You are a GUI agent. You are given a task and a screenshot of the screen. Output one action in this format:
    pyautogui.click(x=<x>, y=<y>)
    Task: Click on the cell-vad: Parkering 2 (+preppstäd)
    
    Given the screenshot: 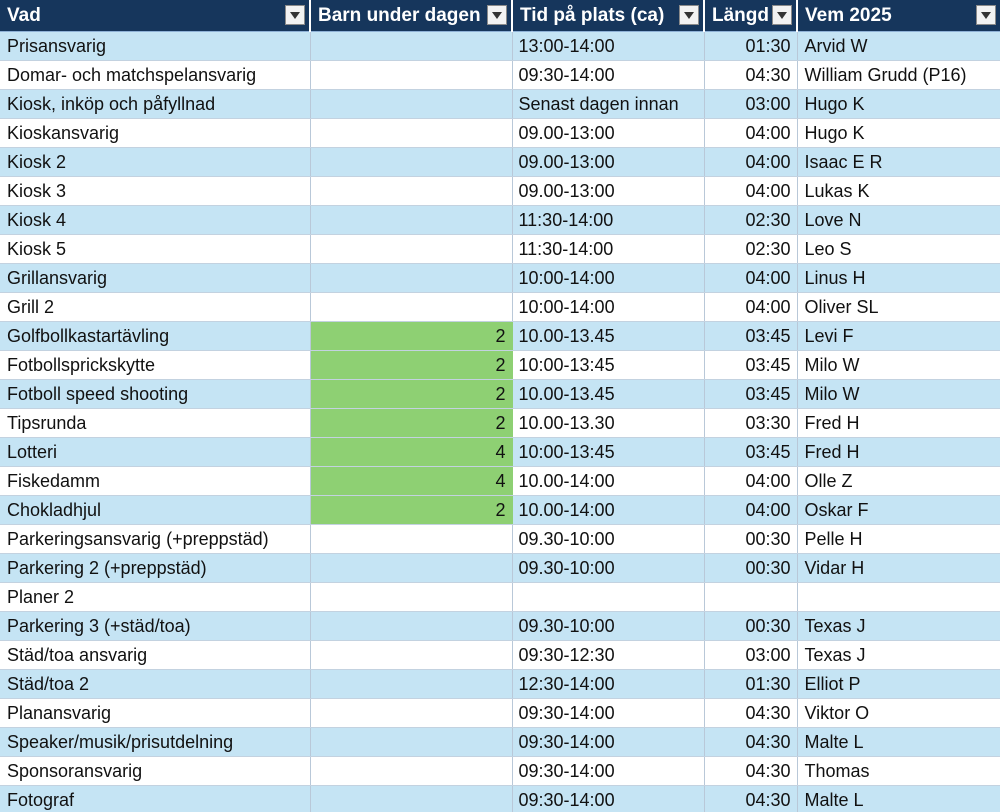 What is the action you would take?
    pyautogui.click(x=155, y=568)
    